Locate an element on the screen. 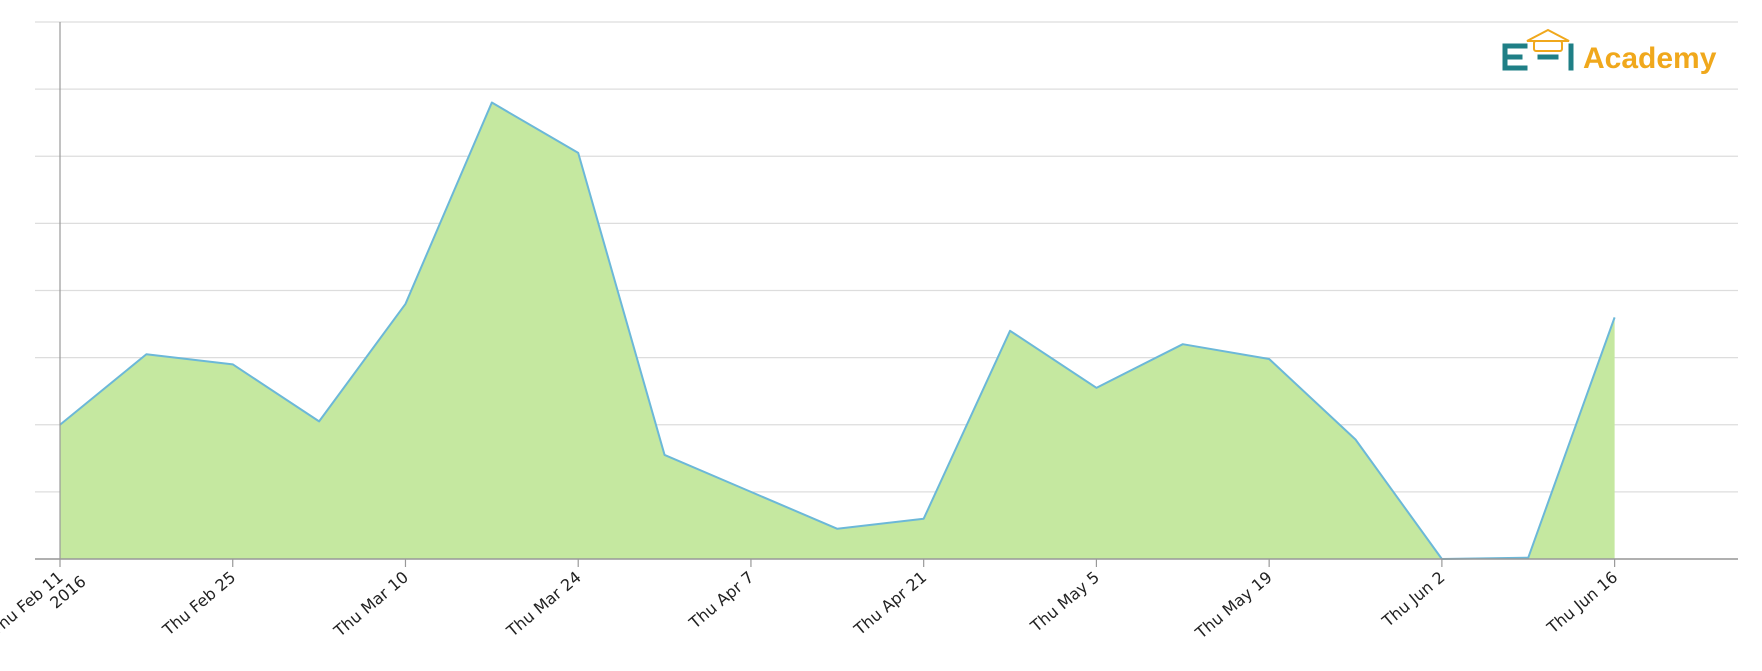 The width and height of the screenshot is (1762, 671). x-tick-label: Thu Apr 7 is located at coordinates (721, 600).